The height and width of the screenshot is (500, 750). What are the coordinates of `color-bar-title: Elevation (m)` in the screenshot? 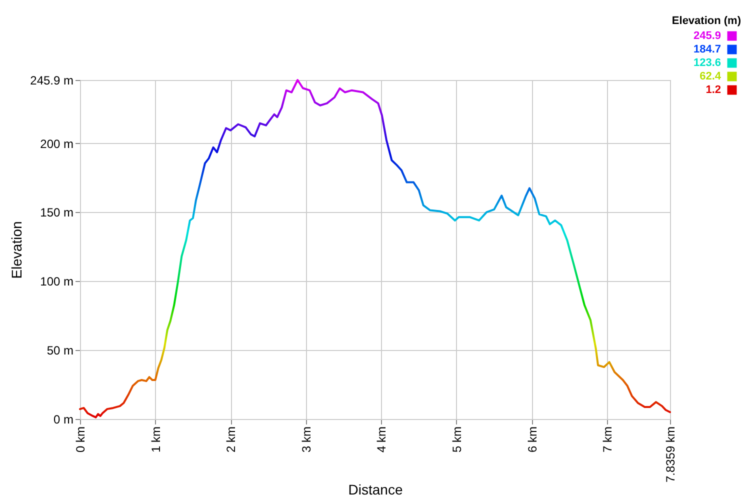 It's located at (707, 21).